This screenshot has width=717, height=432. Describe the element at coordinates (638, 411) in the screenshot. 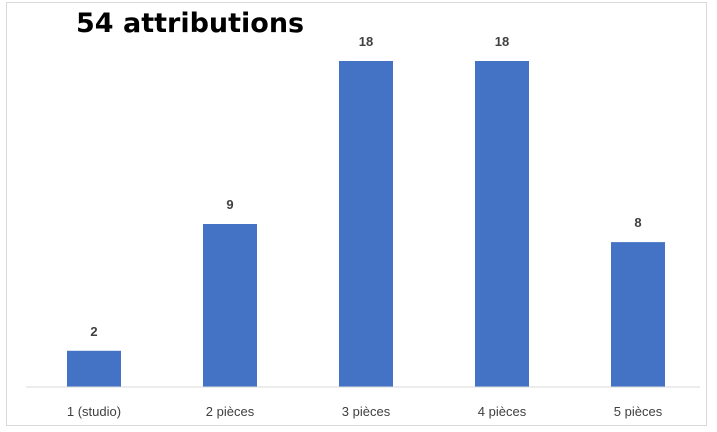

I see `x-tick-label-5: 5 pièces` at that location.